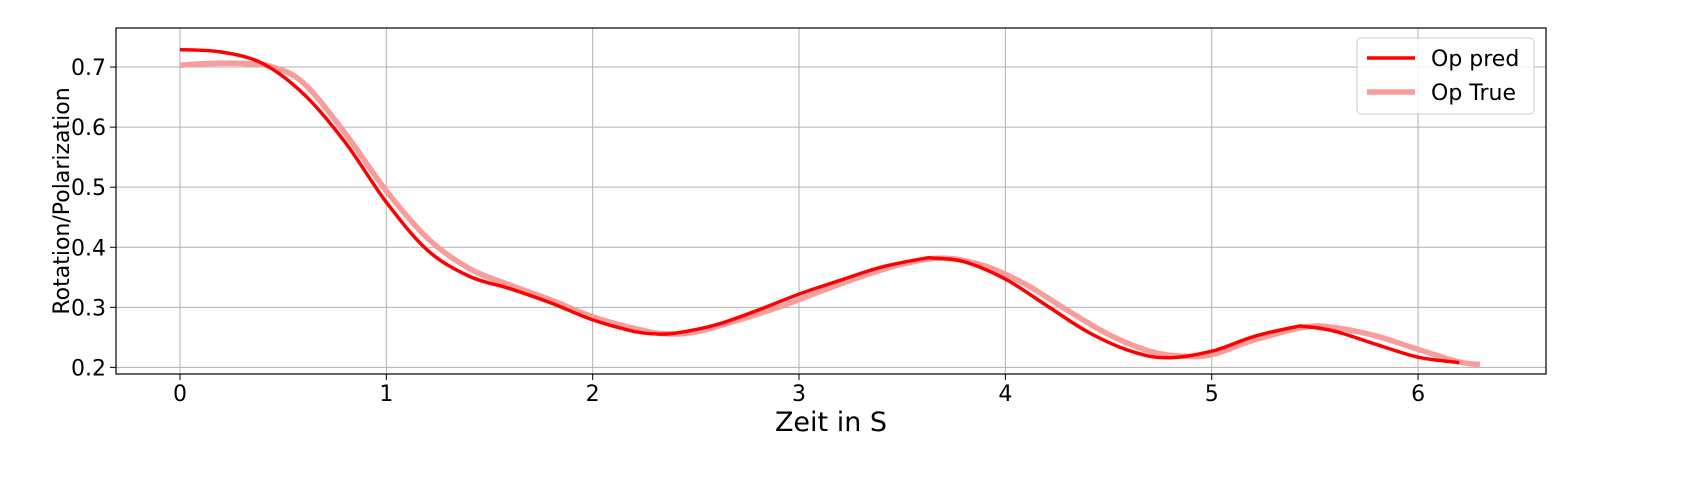  I want to click on y-tick-label: 0.2, so click(88, 368).